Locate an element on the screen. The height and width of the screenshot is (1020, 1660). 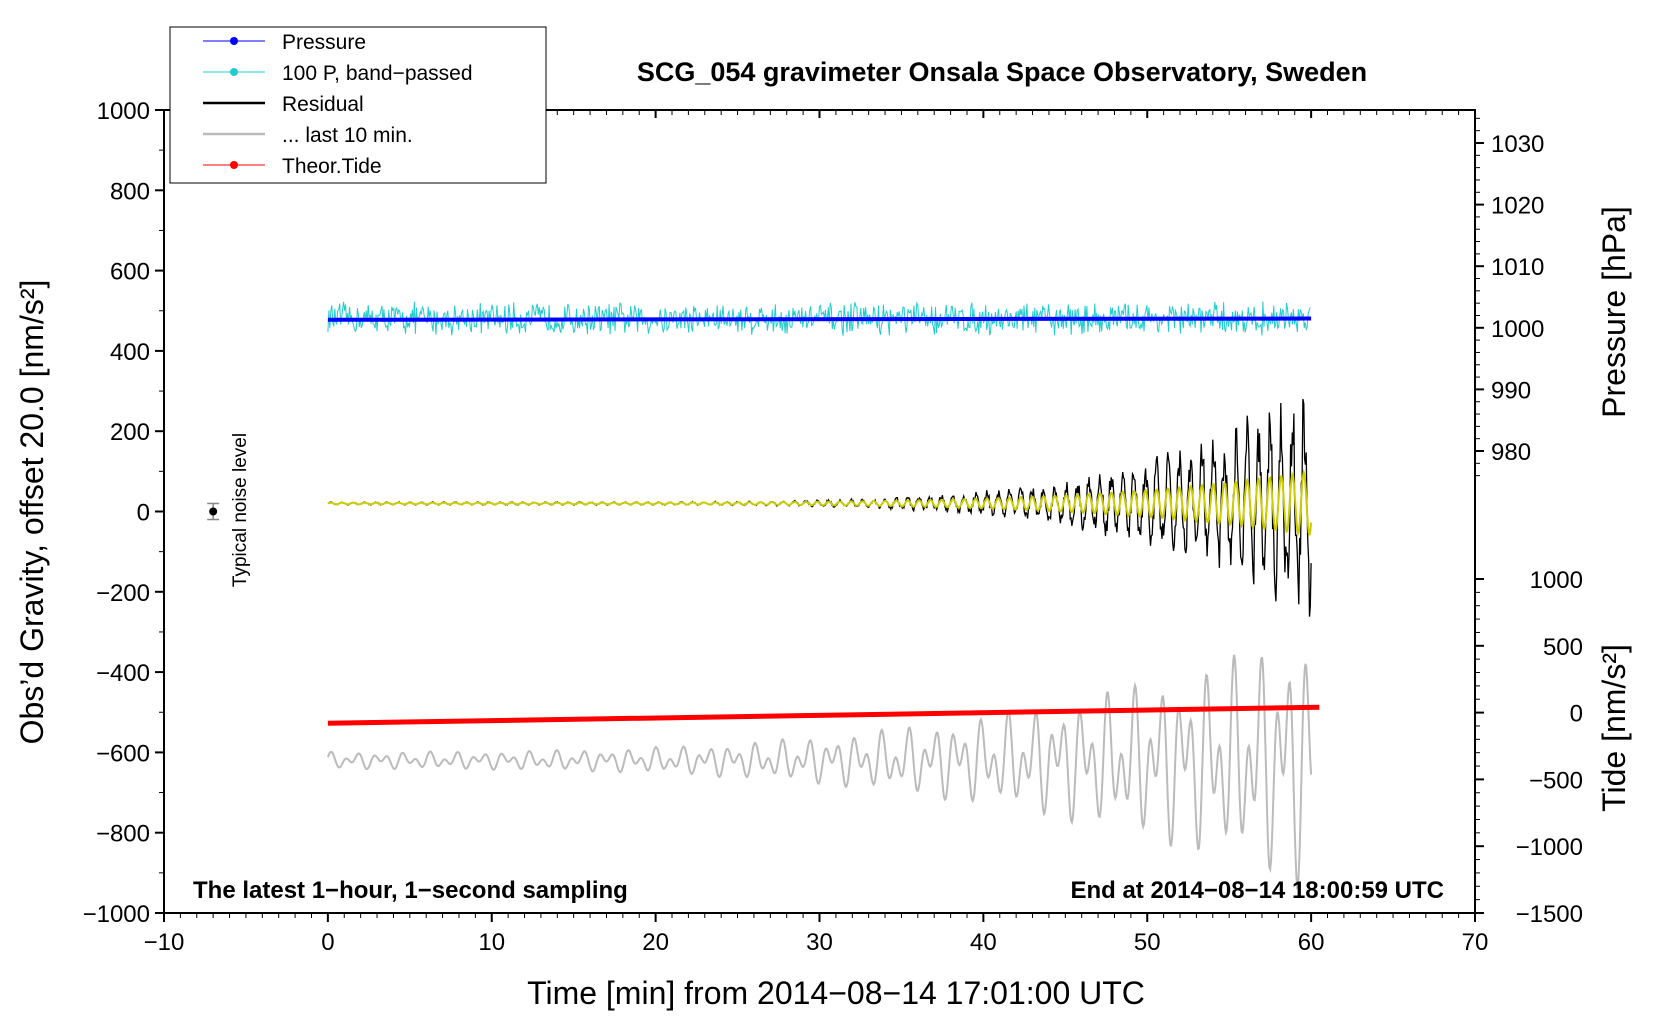
series-residual-filtered is located at coordinates (820, 503).